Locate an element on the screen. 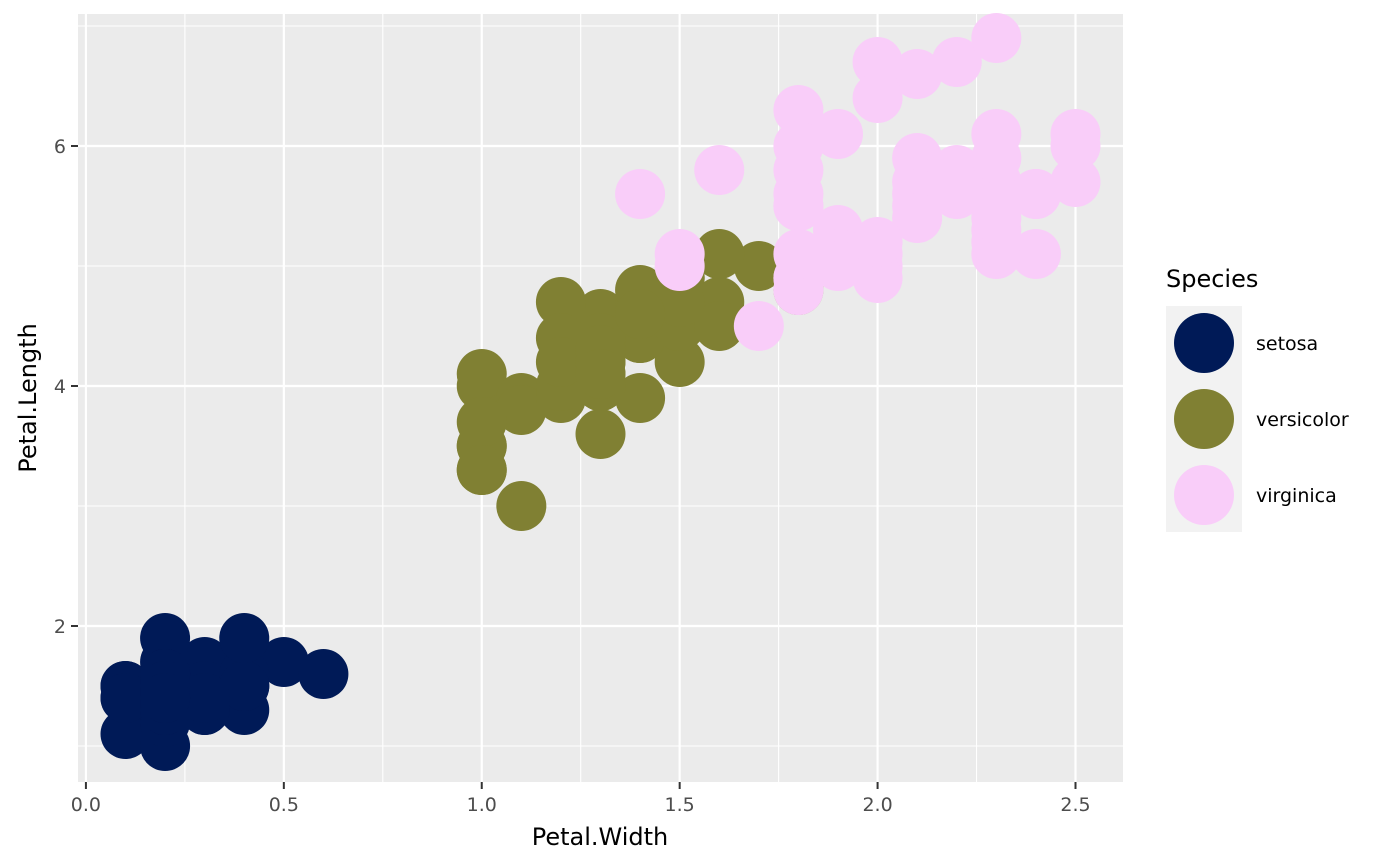  x-tick-label: 1.0 is located at coordinates (482, 805).